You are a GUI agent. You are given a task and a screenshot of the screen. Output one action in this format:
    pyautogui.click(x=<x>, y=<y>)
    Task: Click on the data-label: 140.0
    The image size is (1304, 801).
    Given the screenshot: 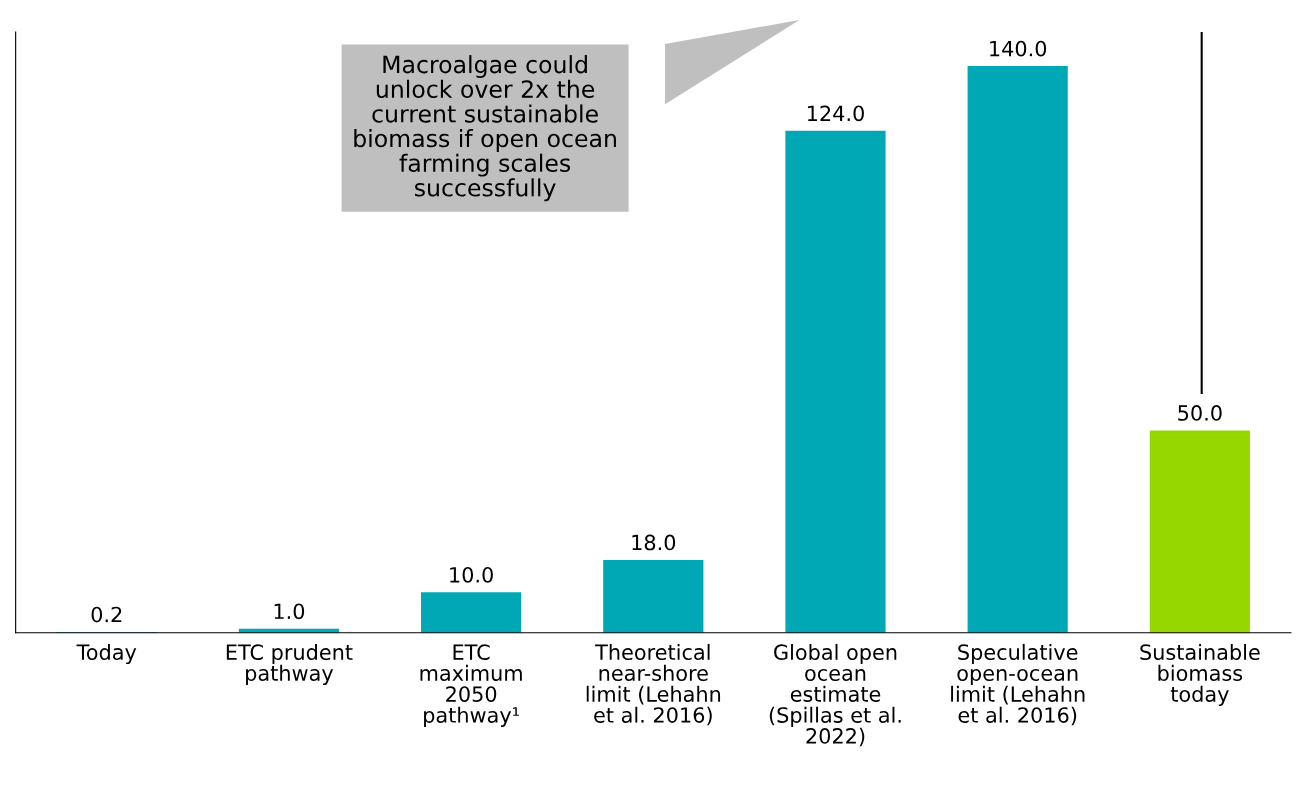 What is the action you would take?
    pyautogui.click(x=1018, y=48)
    